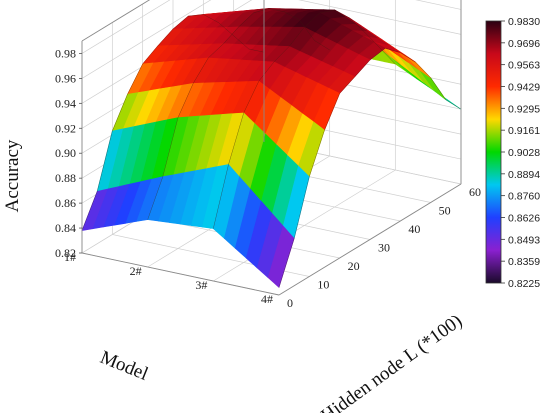  What do you see at coordinates (136, 271) in the screenshot?
I see `model-tick-label: 2#` at bounding box center [136, 271].